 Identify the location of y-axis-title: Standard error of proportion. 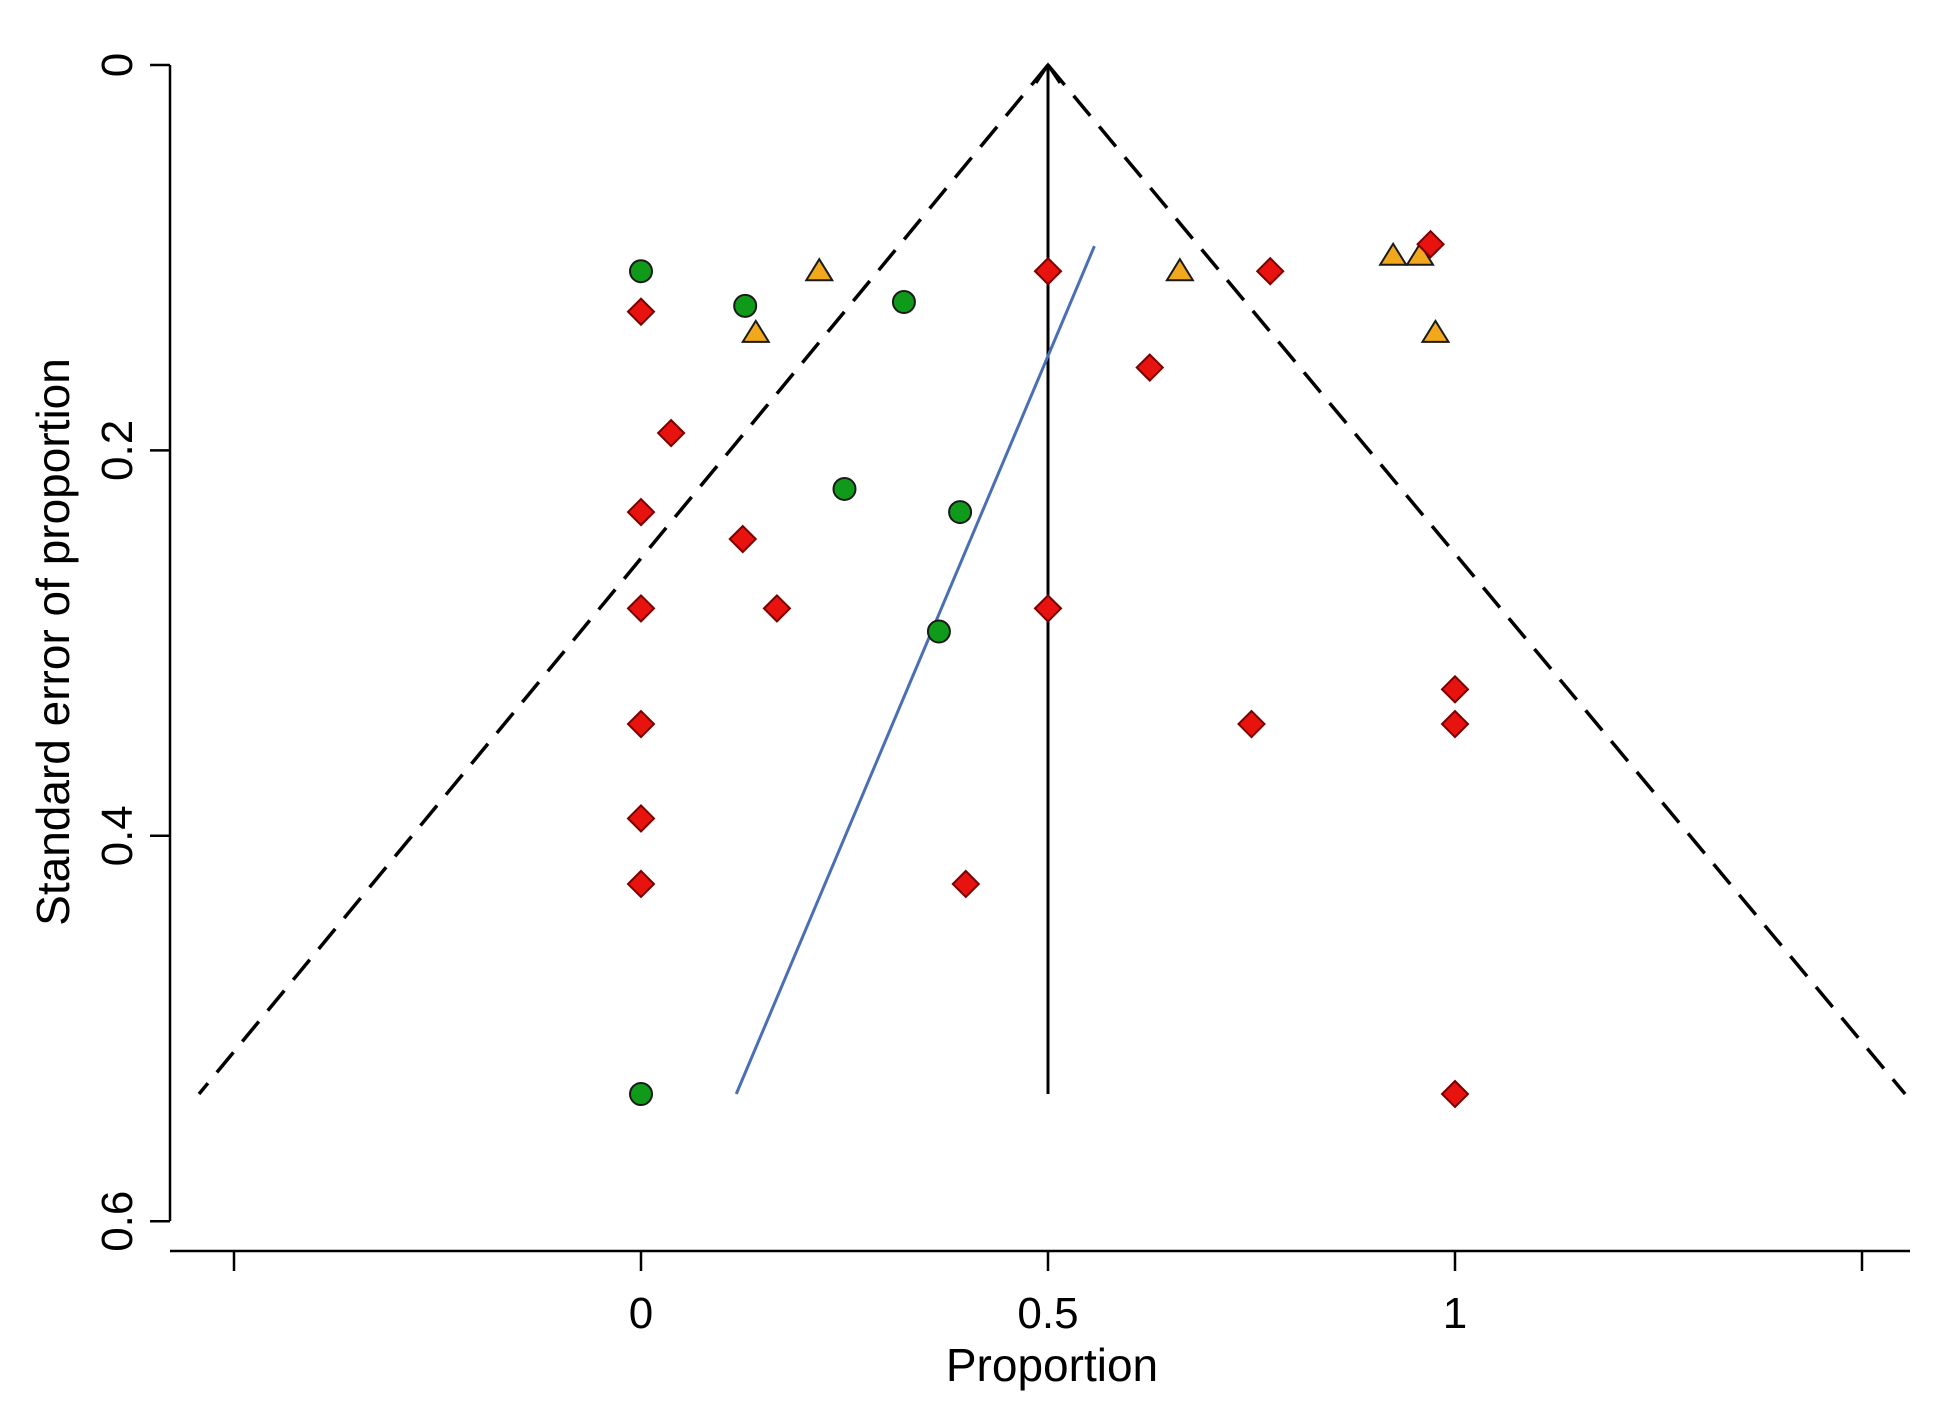
(53, 642).